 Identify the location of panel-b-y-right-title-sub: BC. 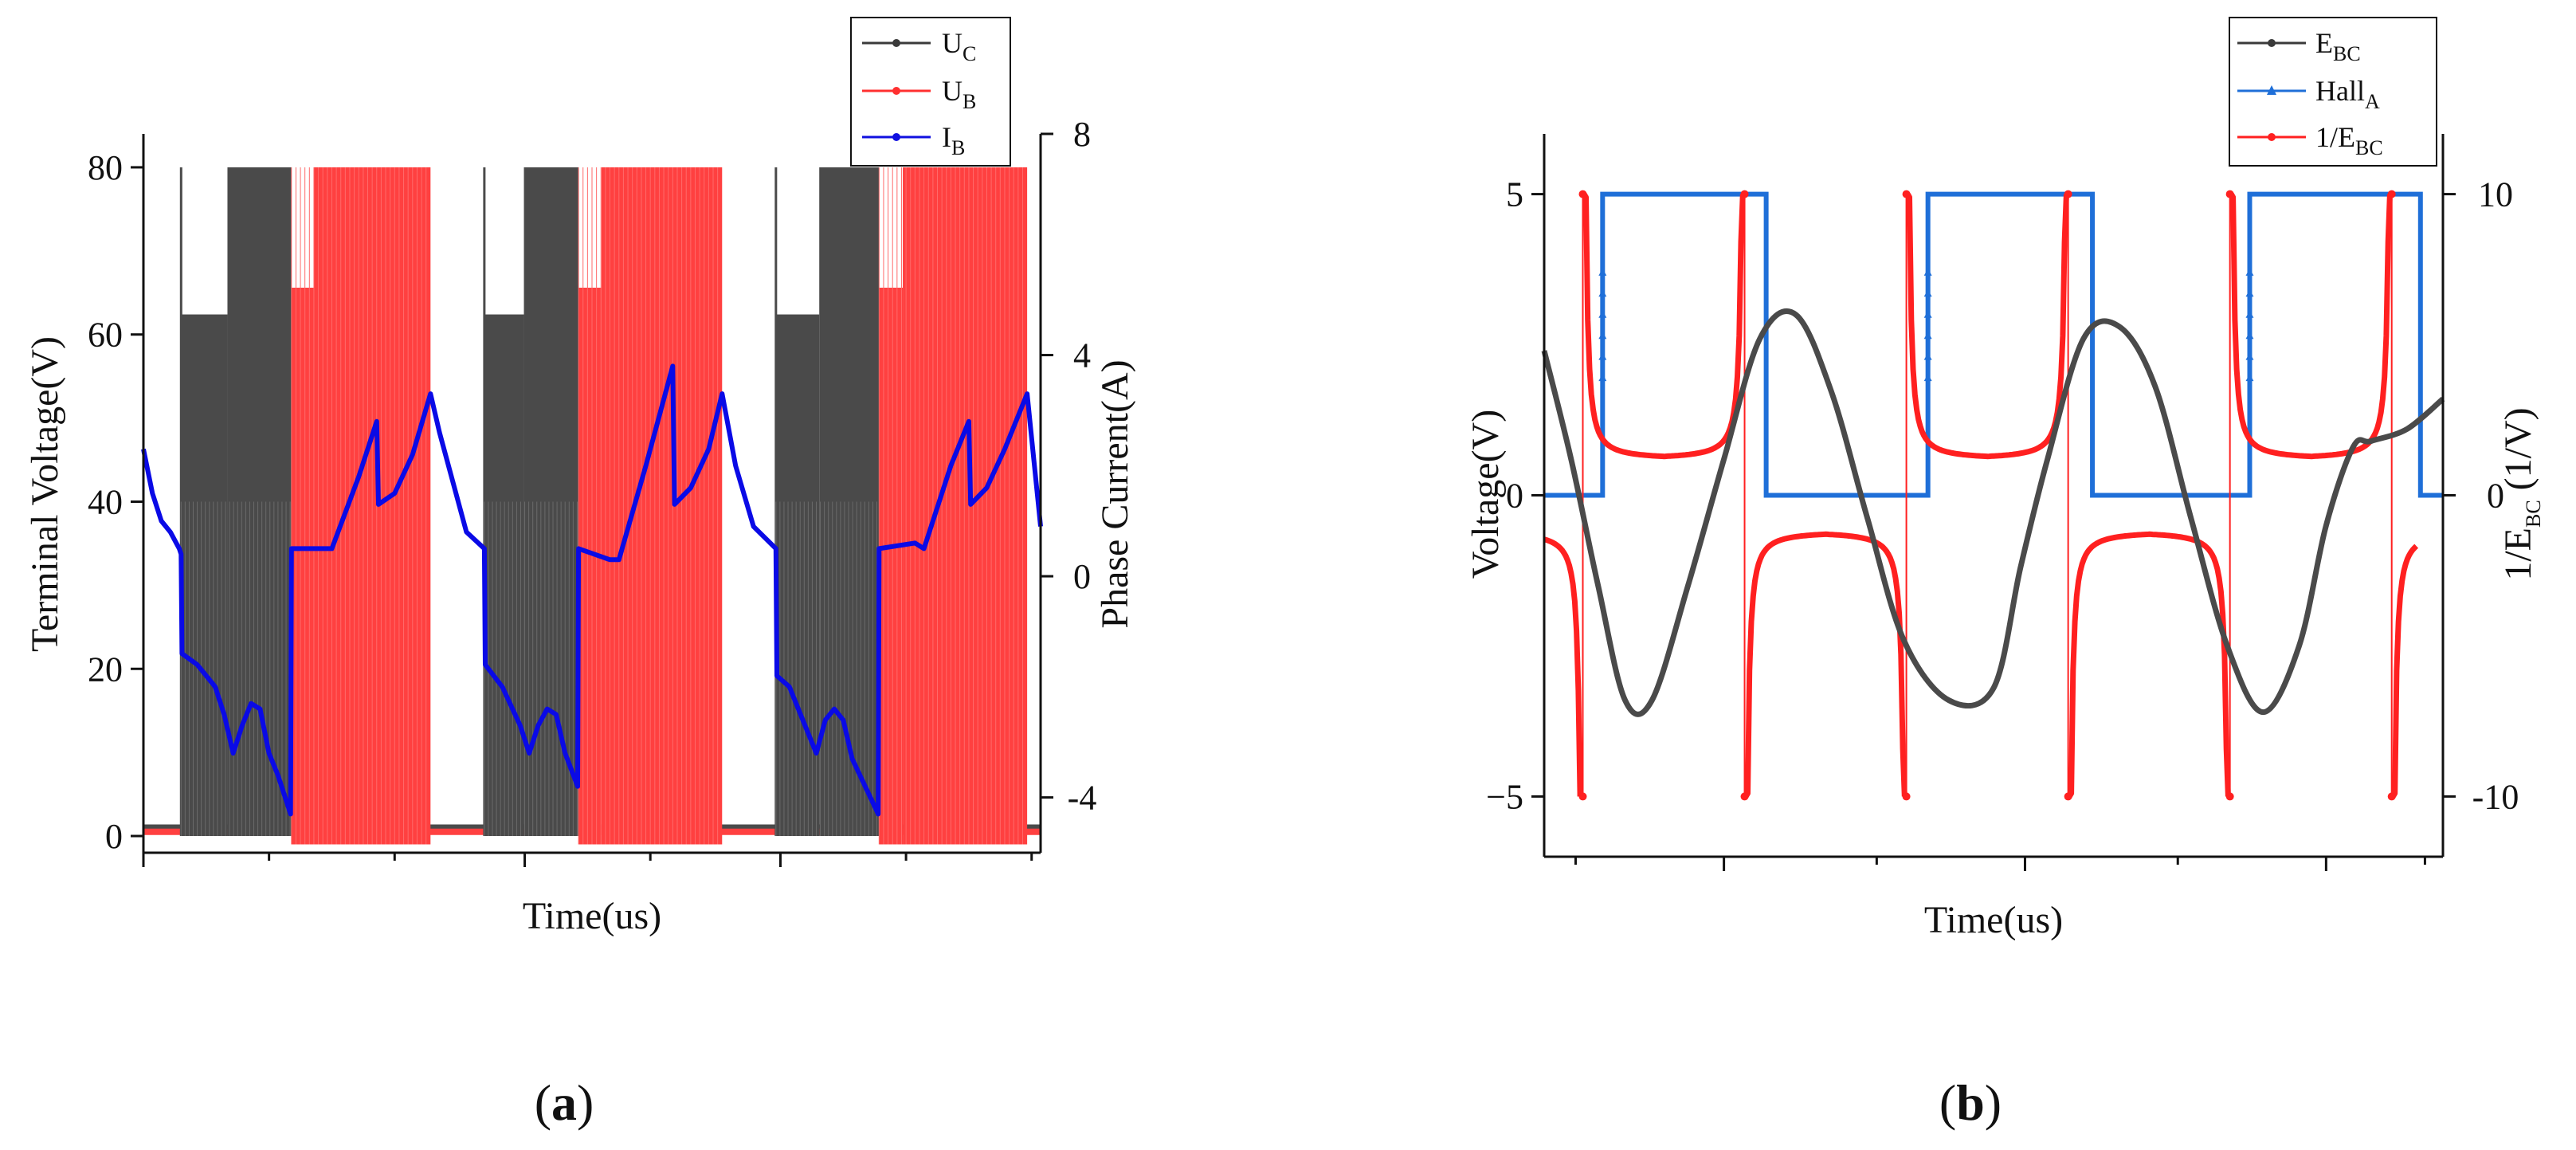
(2533, 514).